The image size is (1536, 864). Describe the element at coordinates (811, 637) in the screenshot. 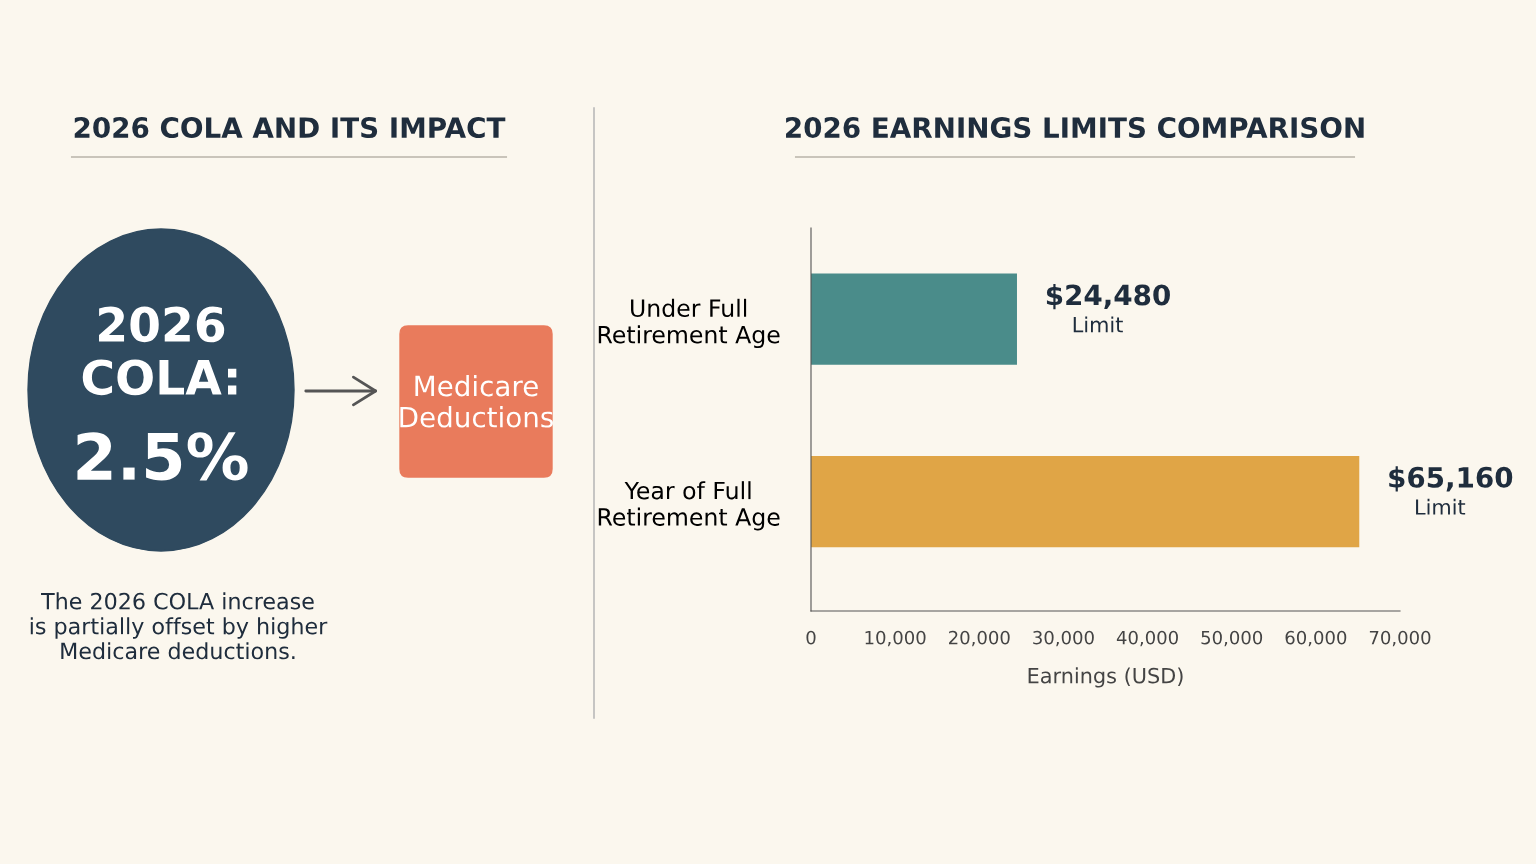

I see `x-tick-label: 0` at that location.